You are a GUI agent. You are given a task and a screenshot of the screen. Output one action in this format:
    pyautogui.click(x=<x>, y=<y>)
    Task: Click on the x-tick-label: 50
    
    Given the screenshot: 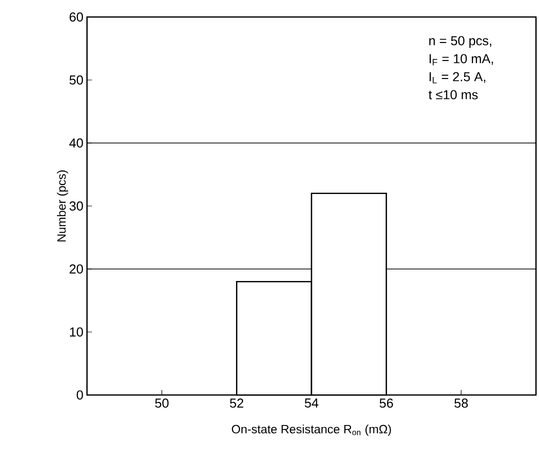 What is the action you would take?
    pyautogui.click(x=162, y=403)
    